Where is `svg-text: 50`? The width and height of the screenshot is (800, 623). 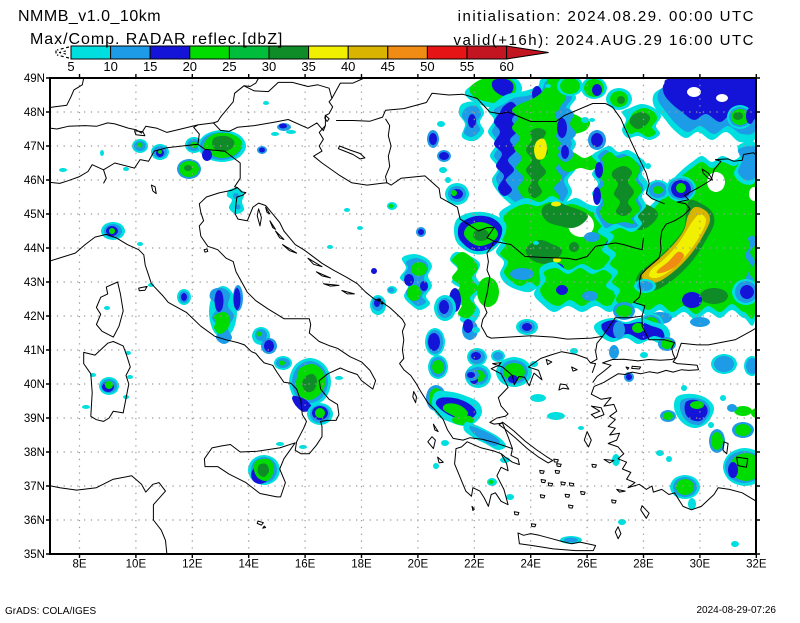 svg-text: 50 is located at coordinates (427, 66).